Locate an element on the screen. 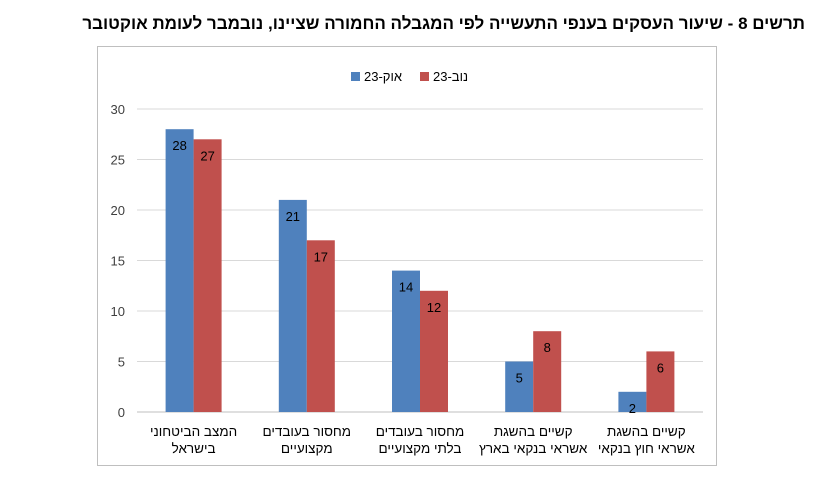 This screenshot has height=477, width=817. legend-label: אוק-23 is located at coordinates (383, 76).